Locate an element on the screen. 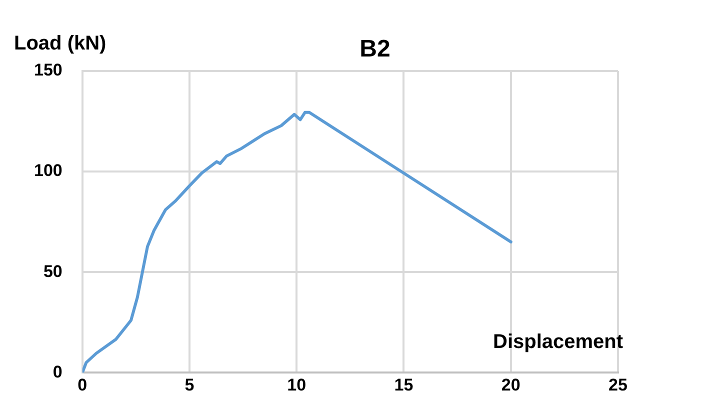 The image size is (714, 405). x-tick-label: 20 is located at coordinates (510, 384).